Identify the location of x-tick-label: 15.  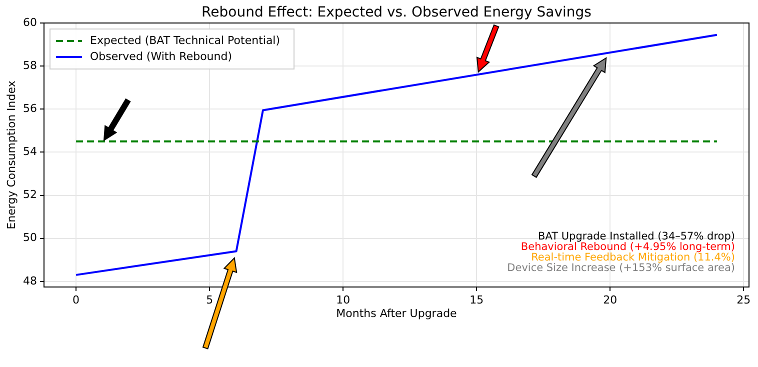
(477, 299).